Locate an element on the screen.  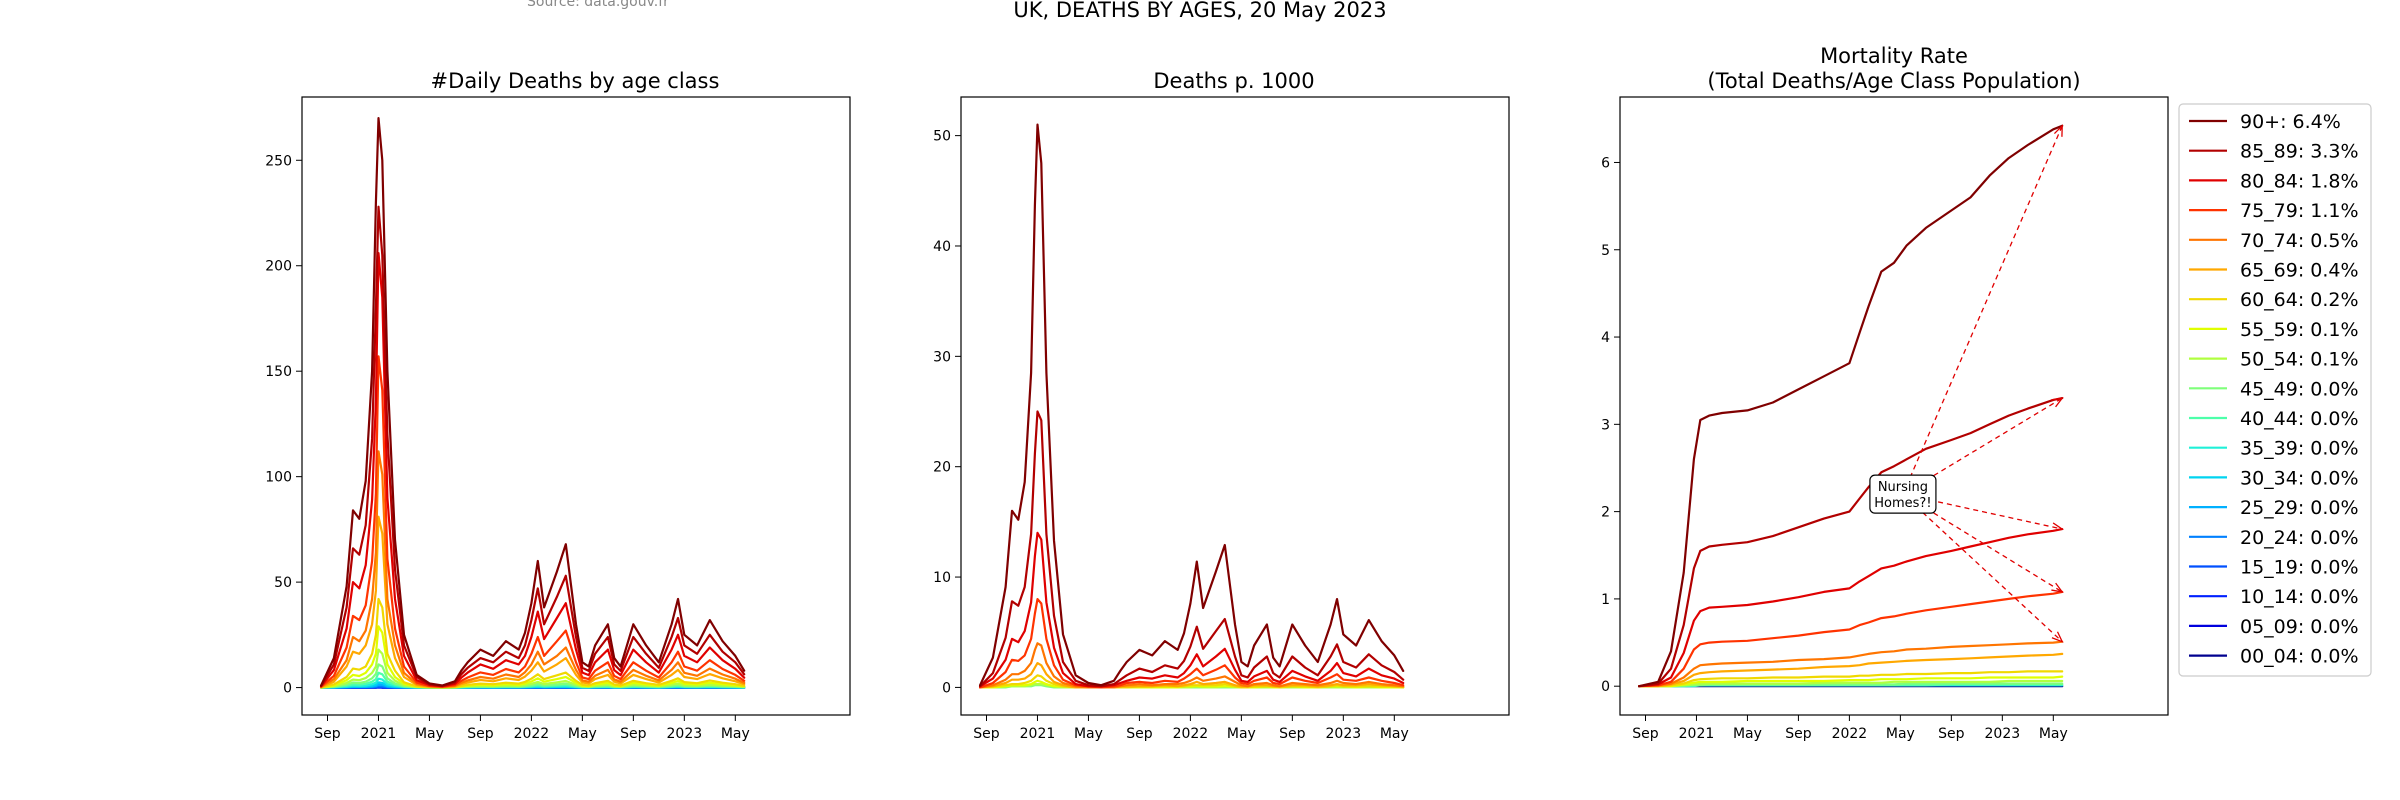
legend-label: 70_74: 0.5% is located at coordinates (2299, 241).